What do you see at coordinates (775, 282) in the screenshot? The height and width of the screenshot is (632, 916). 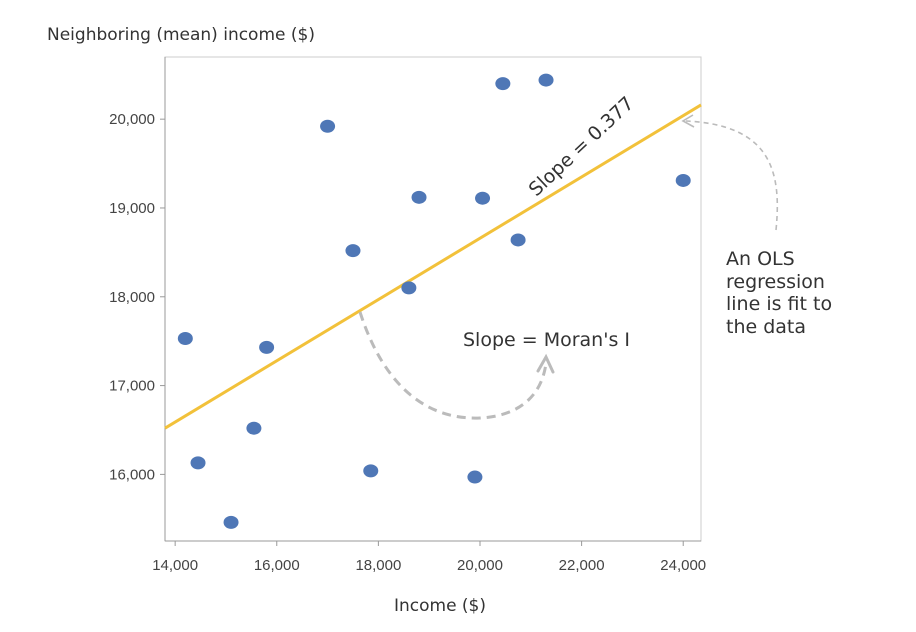 I see `ols-note-line-2: regression` at bounding box center [775, 282].